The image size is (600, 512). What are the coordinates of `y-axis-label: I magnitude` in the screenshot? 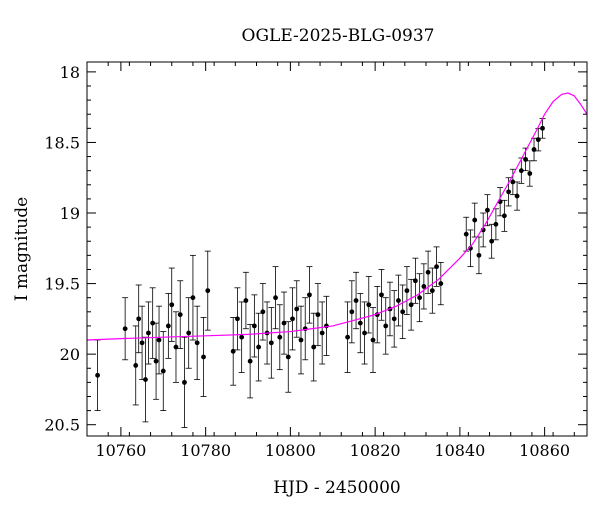 It's located at (22, 249).